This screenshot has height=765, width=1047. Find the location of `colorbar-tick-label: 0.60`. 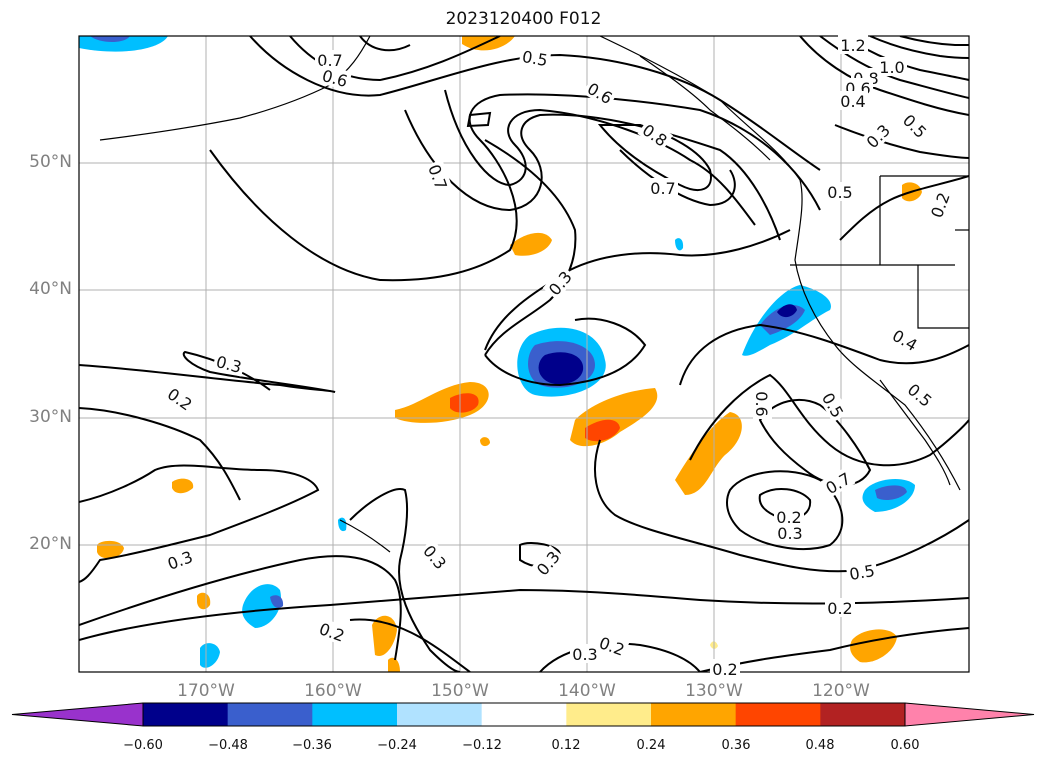

colorbar-tick-label: 0.60 is located at coordinates (905, 745).